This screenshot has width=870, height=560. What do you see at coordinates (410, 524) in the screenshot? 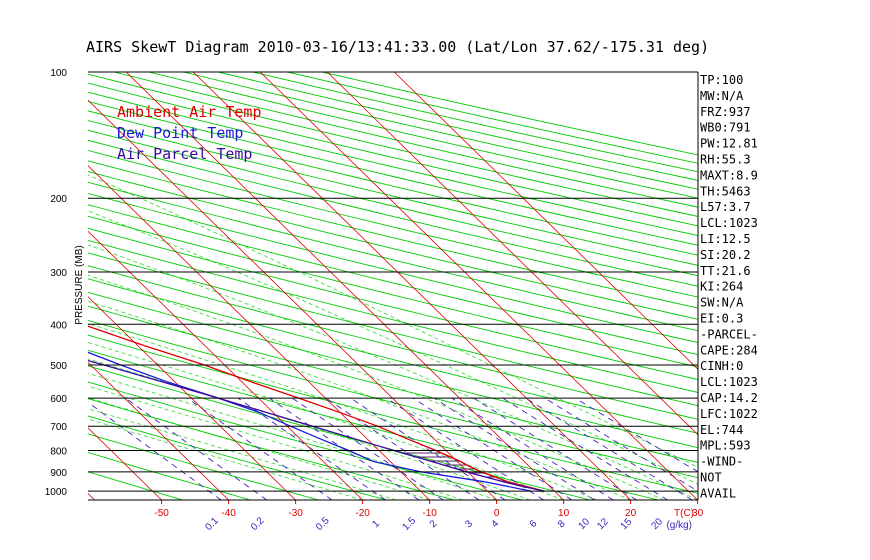
I see `mixing-ratio-label: 1.5` at bounding box center [410, 524].